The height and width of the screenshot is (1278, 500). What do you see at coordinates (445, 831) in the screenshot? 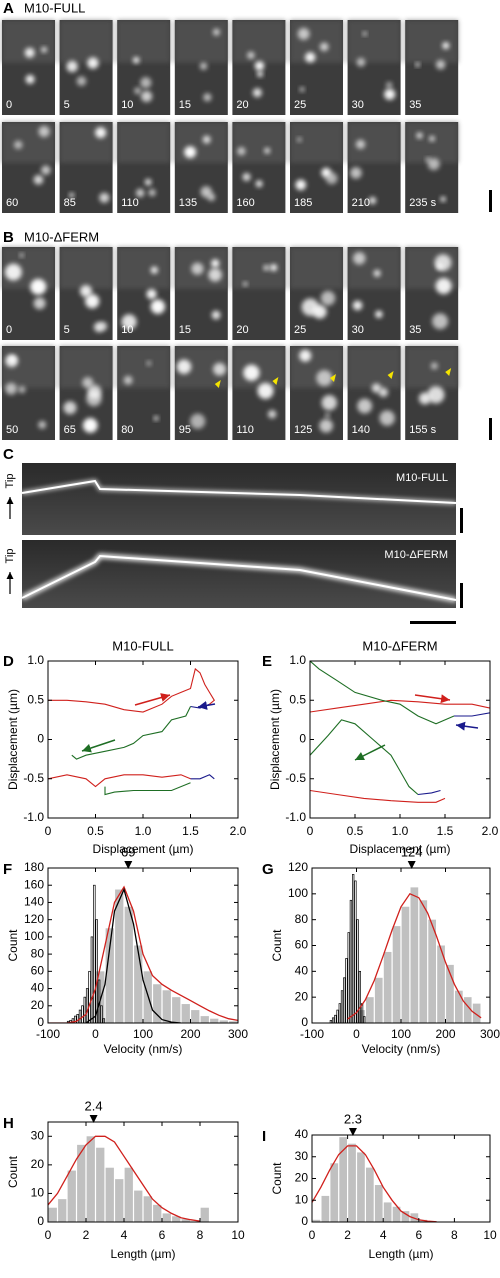
I see `x-tick-label: 1.5` at bounding box center [445, 831].